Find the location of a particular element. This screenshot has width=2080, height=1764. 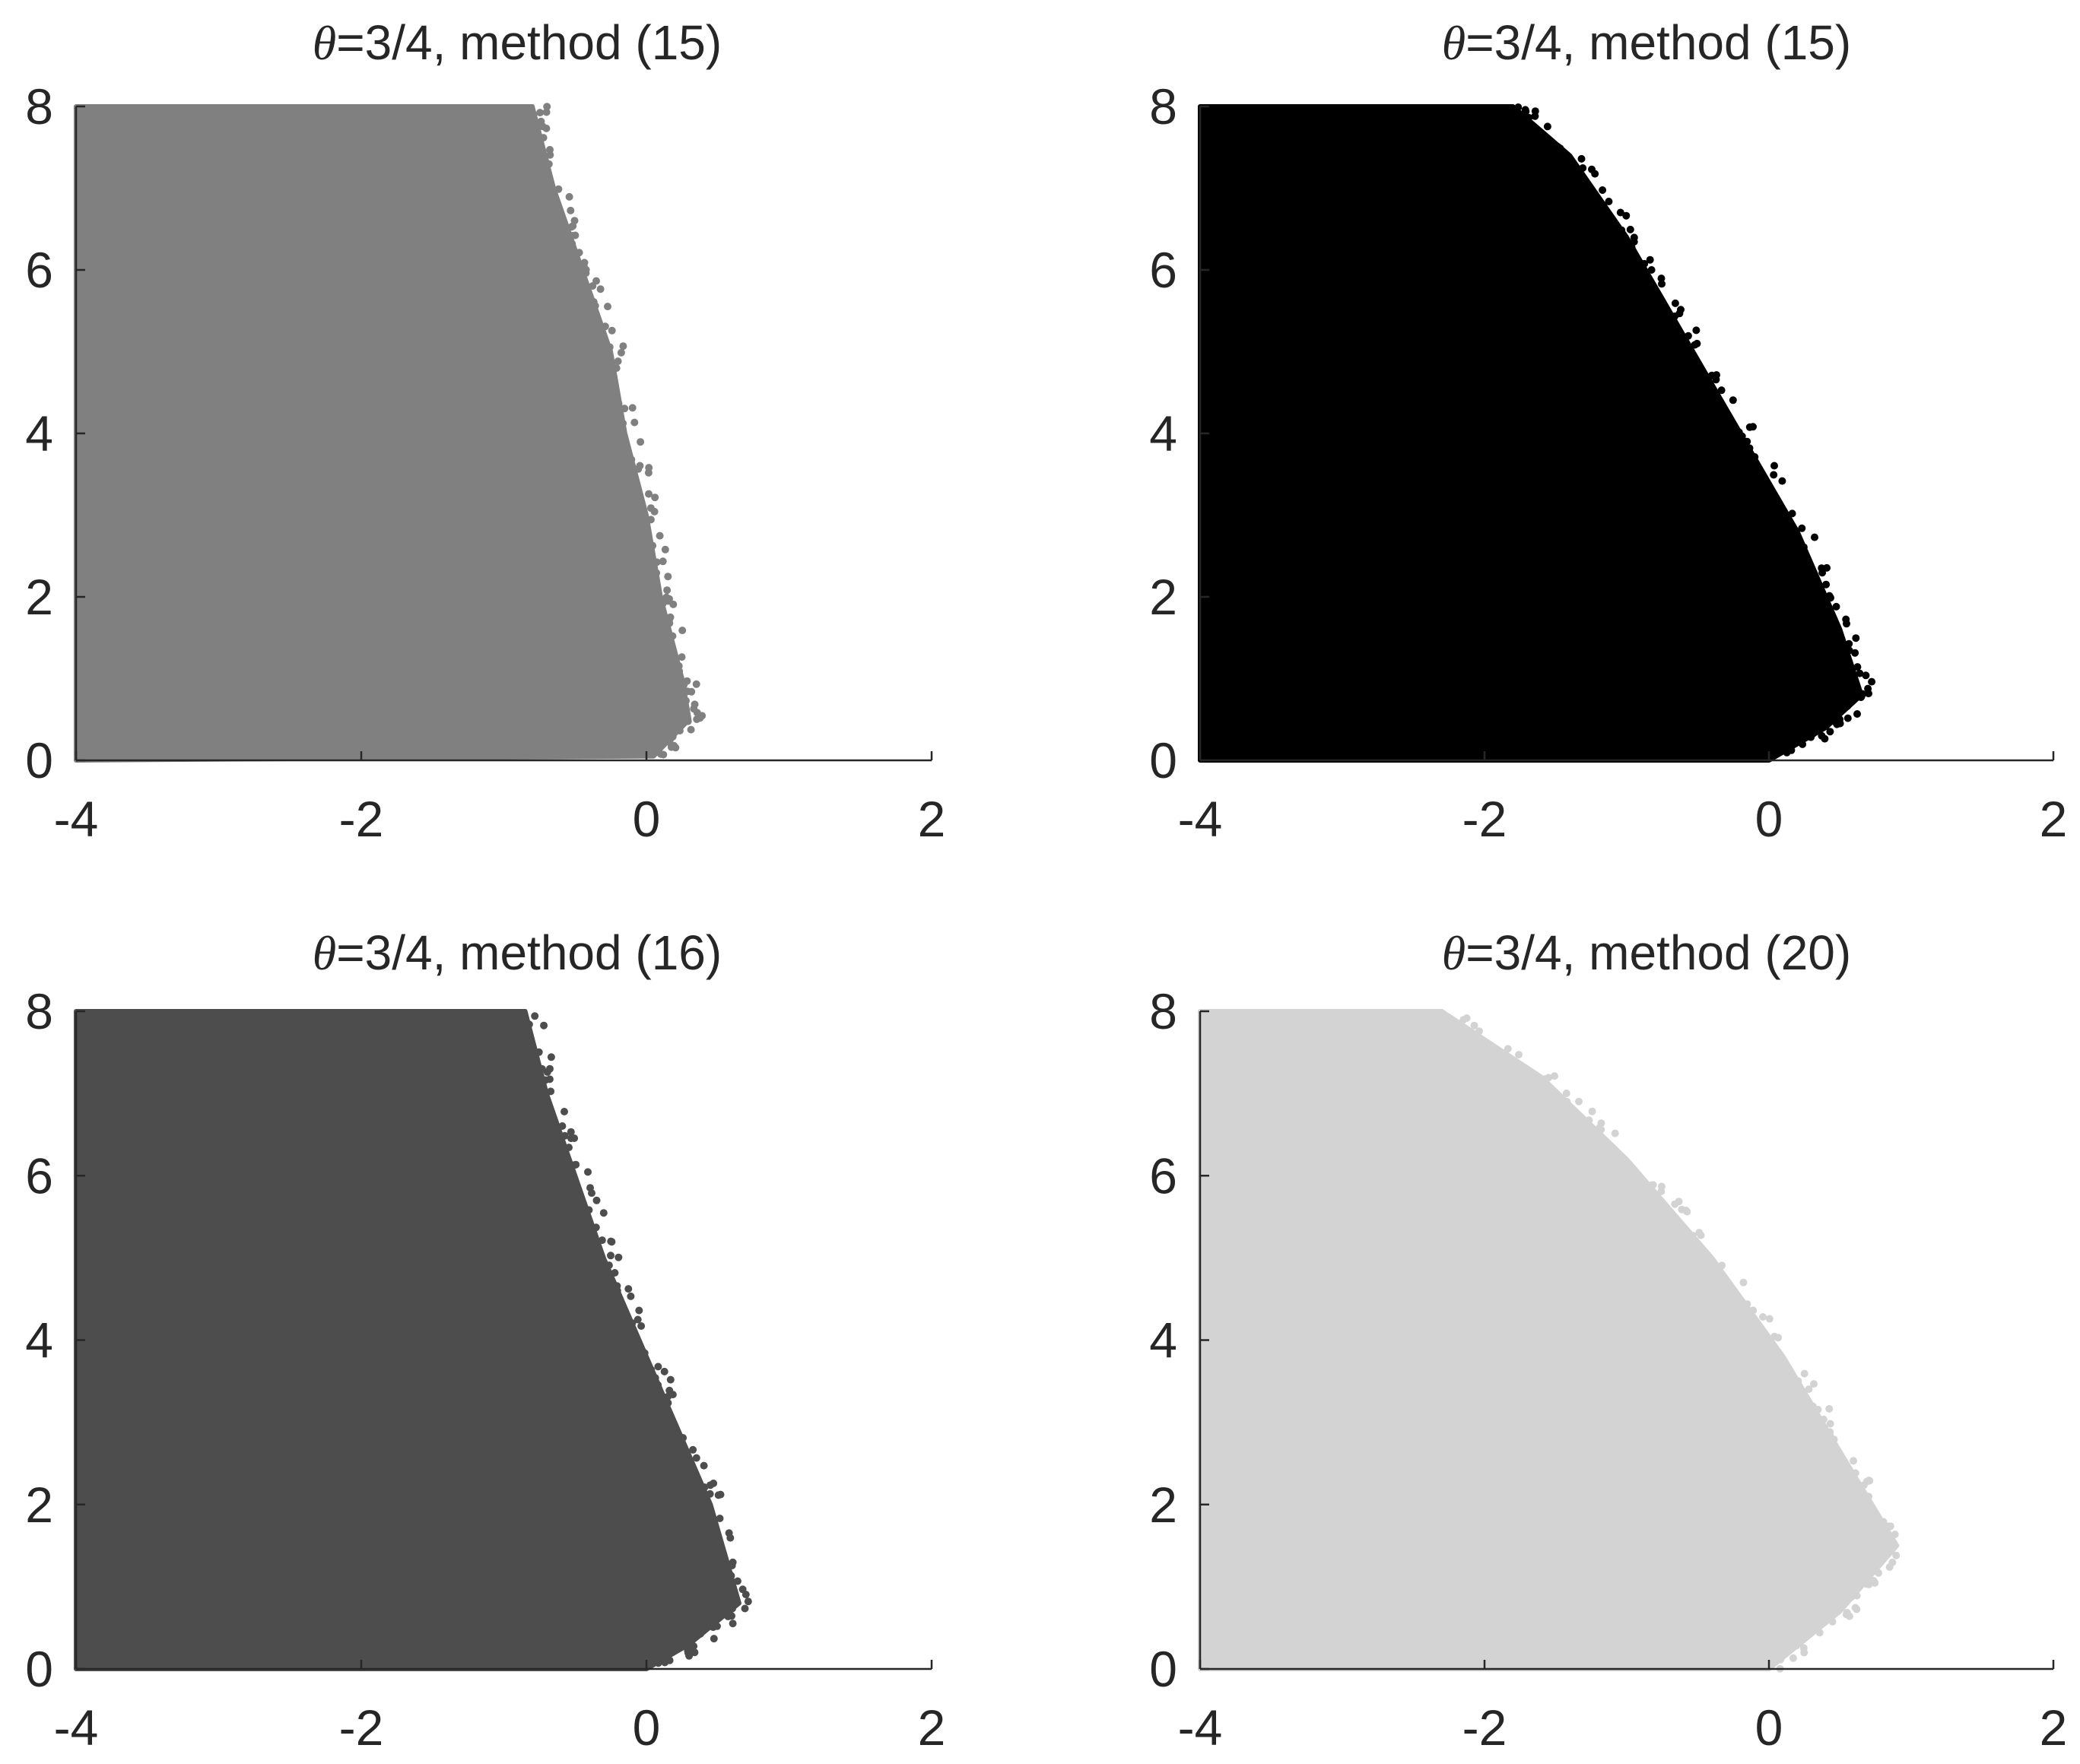

point-cloud is located at coordinates (1531, 433).